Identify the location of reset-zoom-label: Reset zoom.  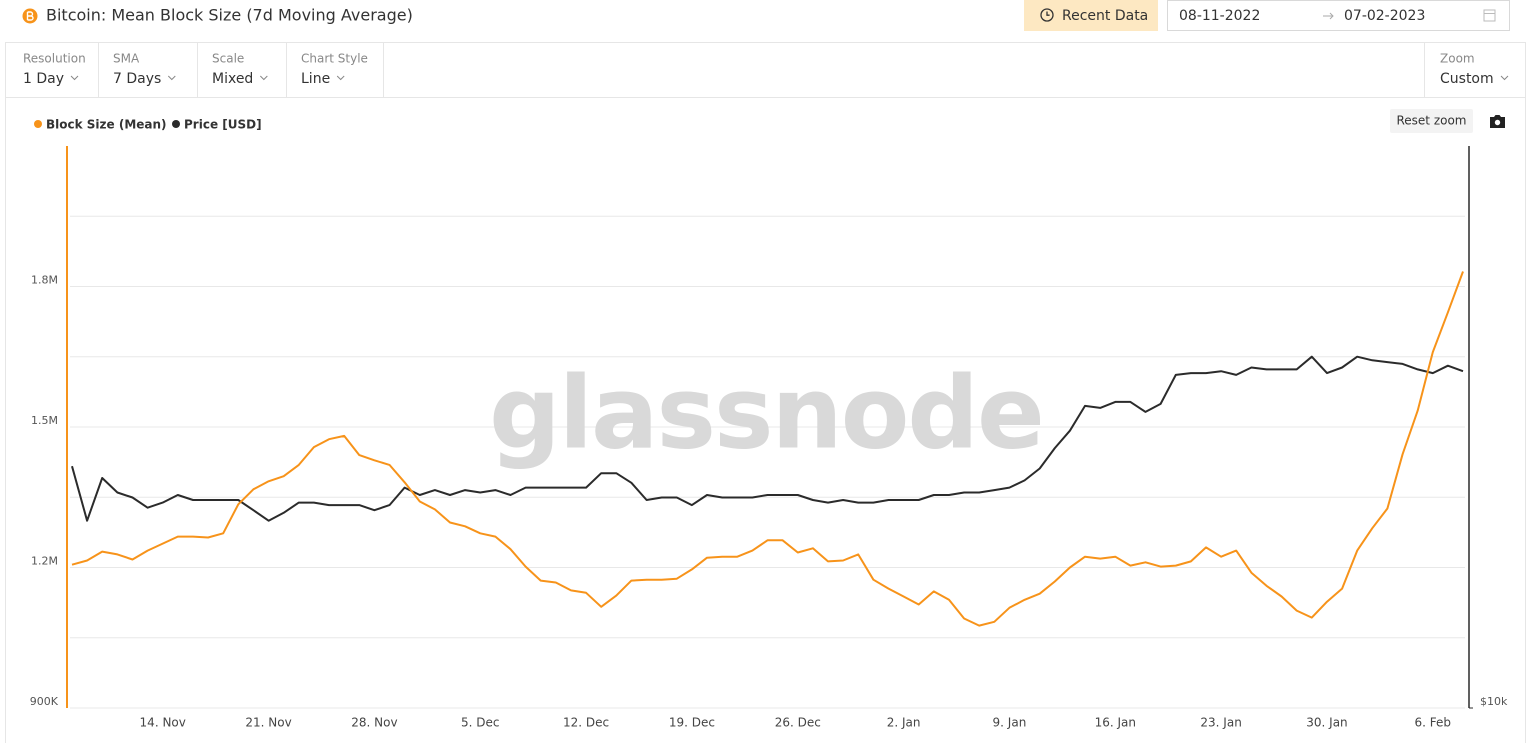
(1431, 121).